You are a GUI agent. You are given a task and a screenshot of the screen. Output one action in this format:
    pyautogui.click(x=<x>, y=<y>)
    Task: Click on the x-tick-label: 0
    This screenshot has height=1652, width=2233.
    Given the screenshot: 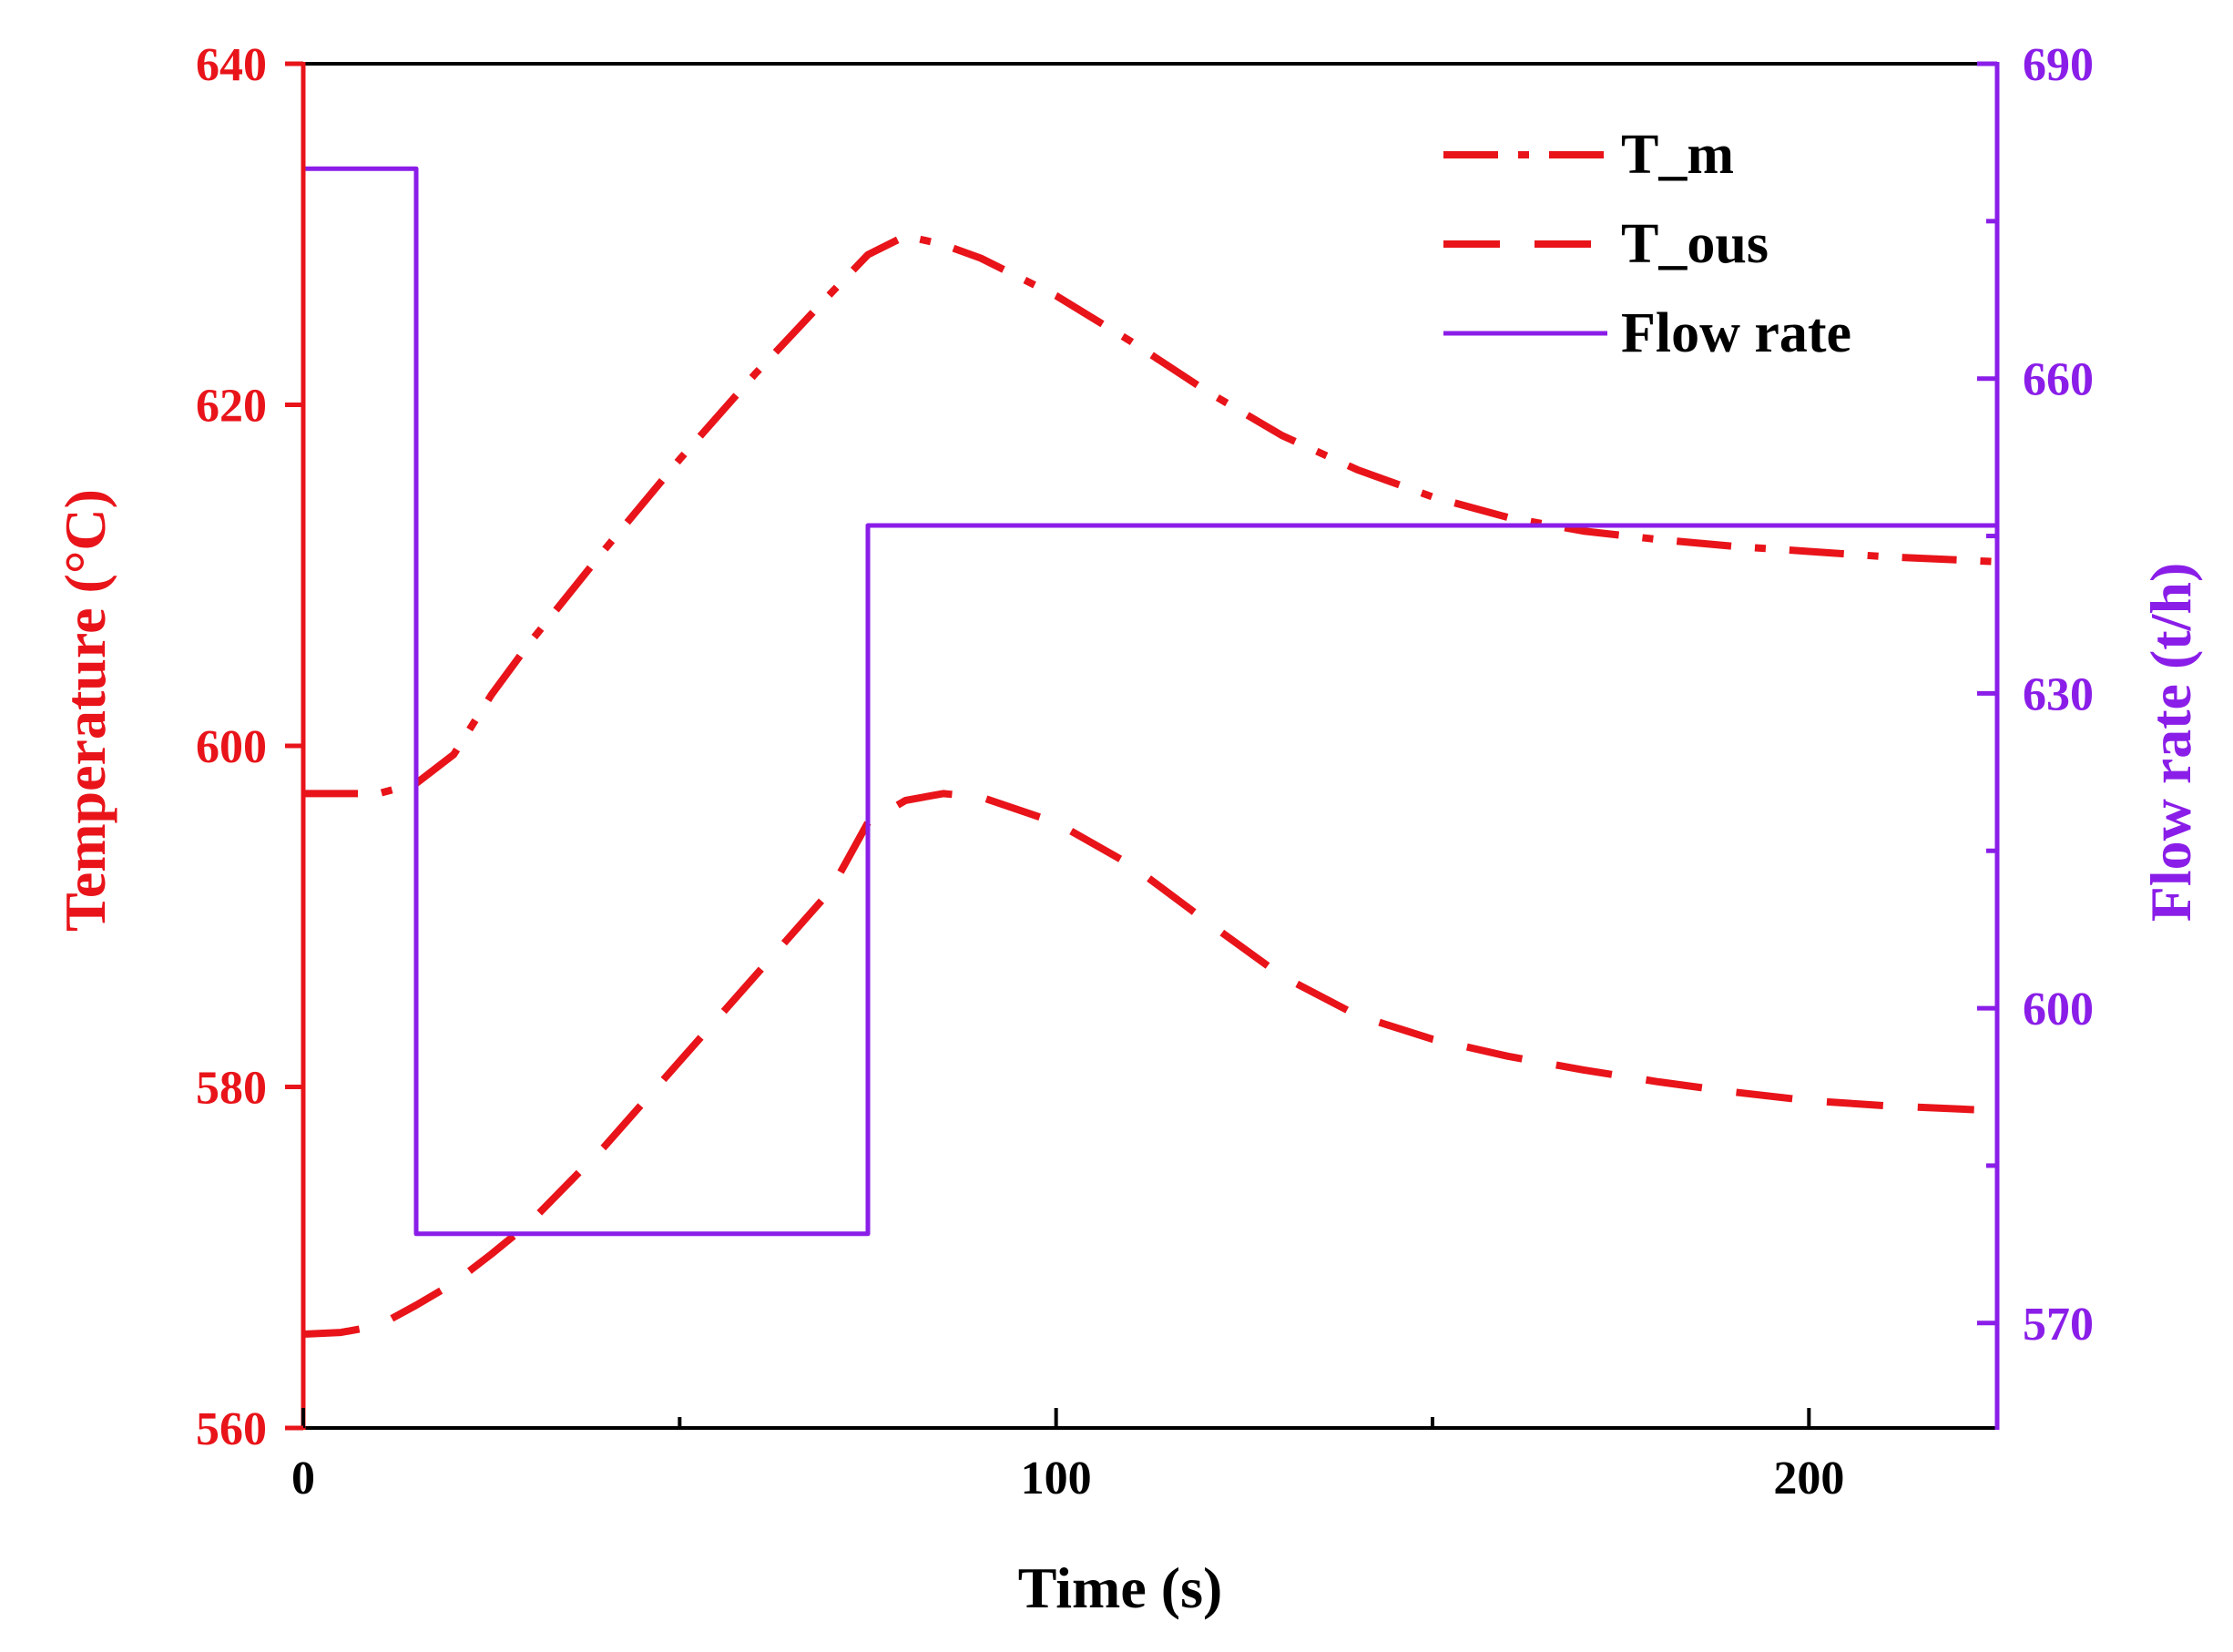 What is the action you would take?
    pyautogui.click(x=303, y=1478)
    